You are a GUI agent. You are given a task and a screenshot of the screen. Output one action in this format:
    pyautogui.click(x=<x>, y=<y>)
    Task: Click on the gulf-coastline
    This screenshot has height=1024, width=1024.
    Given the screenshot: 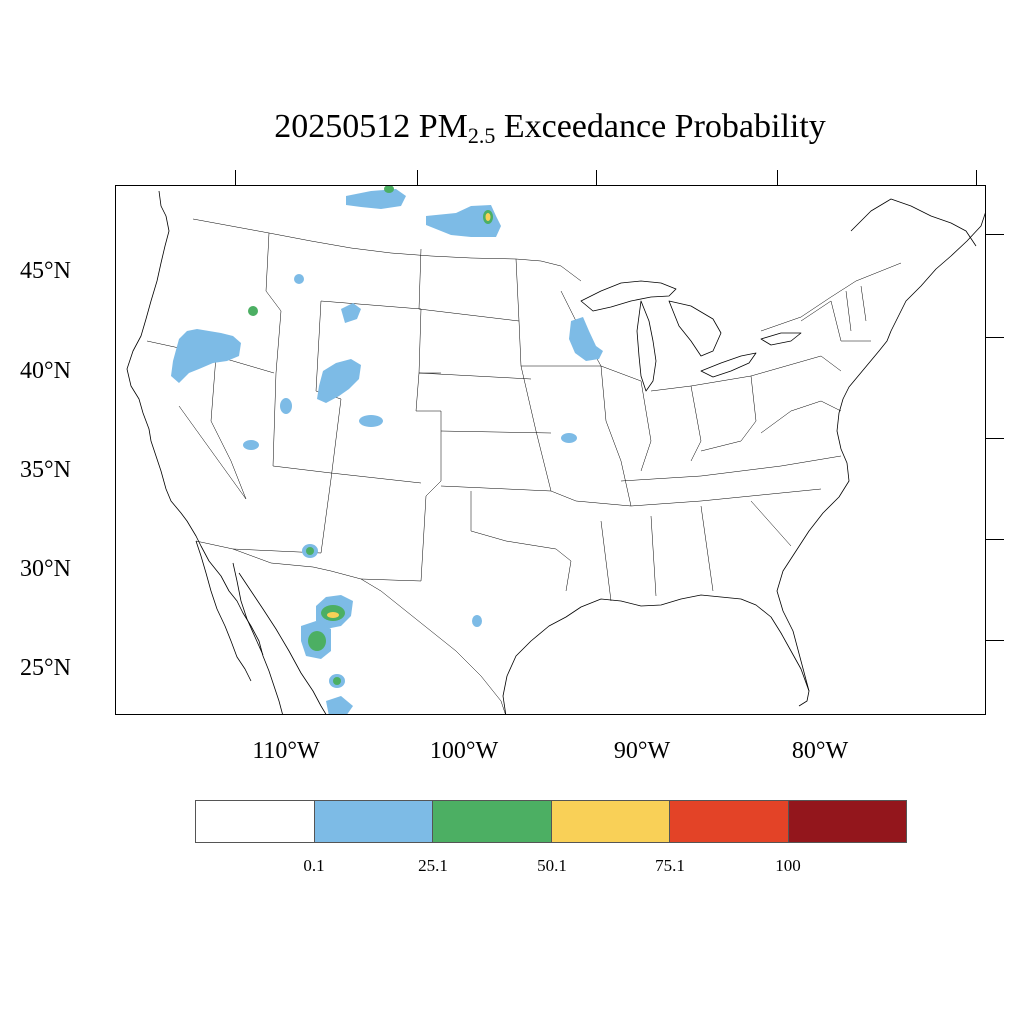 What is the action you would take?
    pyautogui.click(x=656, y=654)
    